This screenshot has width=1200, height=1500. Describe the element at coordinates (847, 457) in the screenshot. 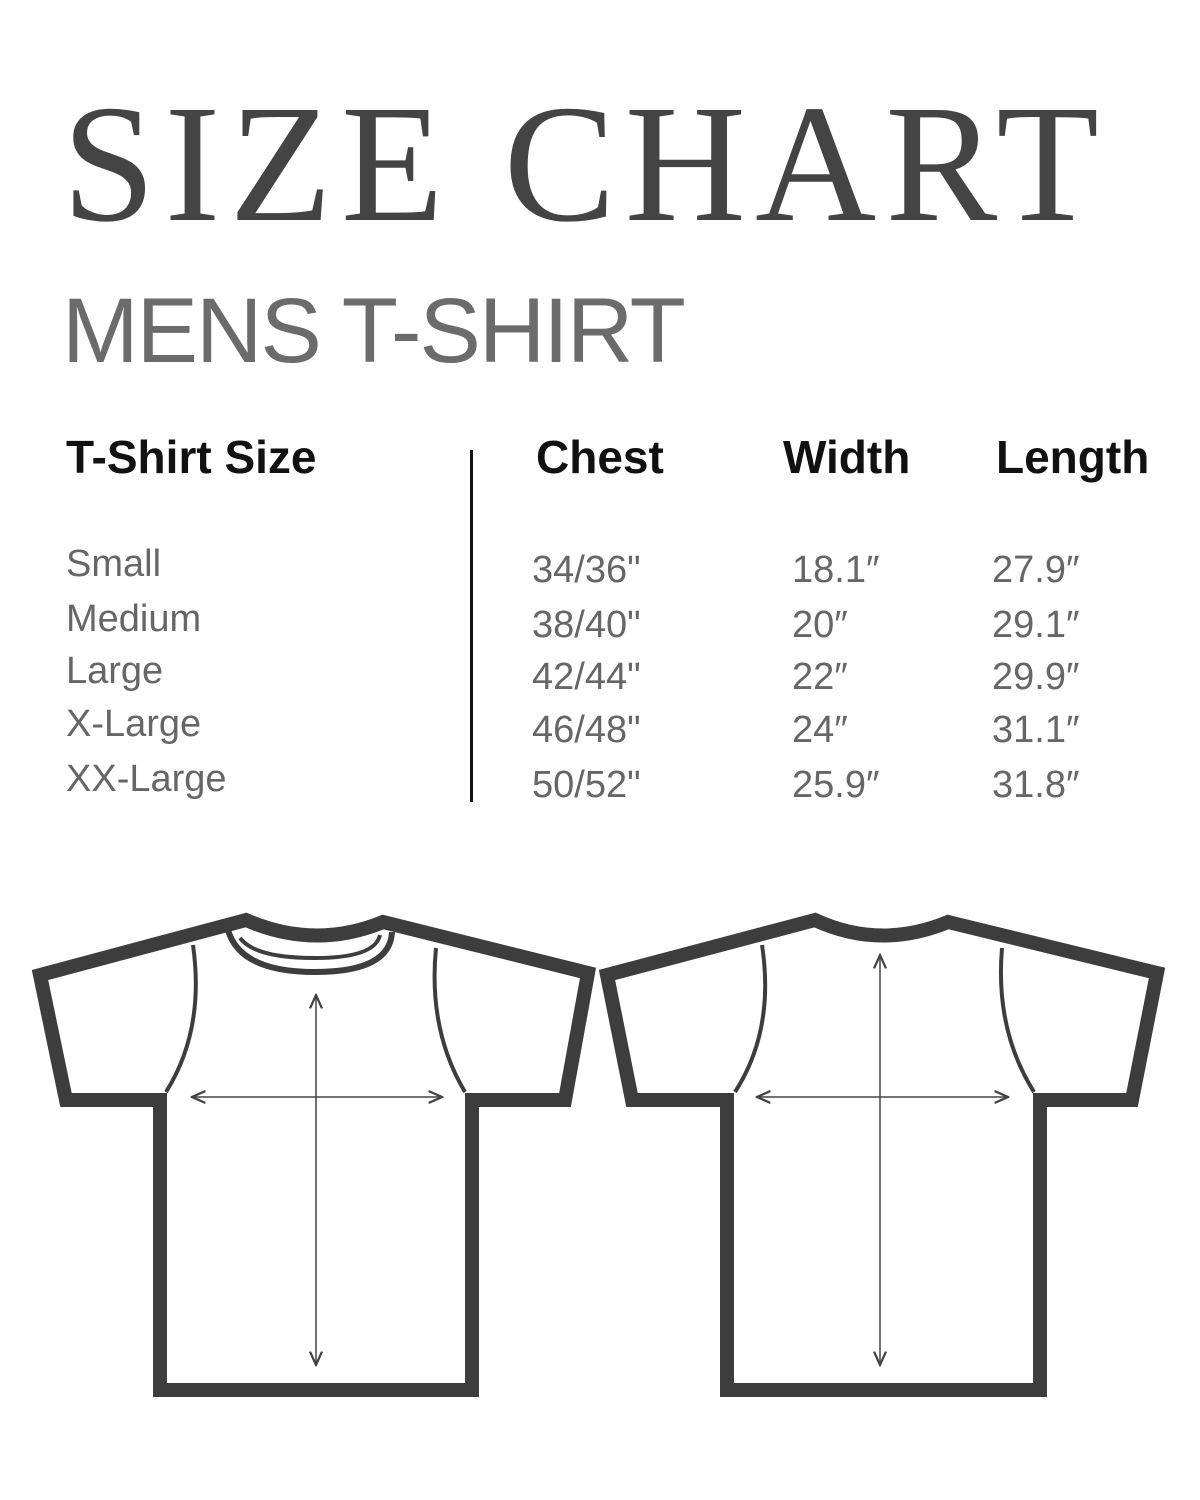

I see `header-width: Width` at that location.